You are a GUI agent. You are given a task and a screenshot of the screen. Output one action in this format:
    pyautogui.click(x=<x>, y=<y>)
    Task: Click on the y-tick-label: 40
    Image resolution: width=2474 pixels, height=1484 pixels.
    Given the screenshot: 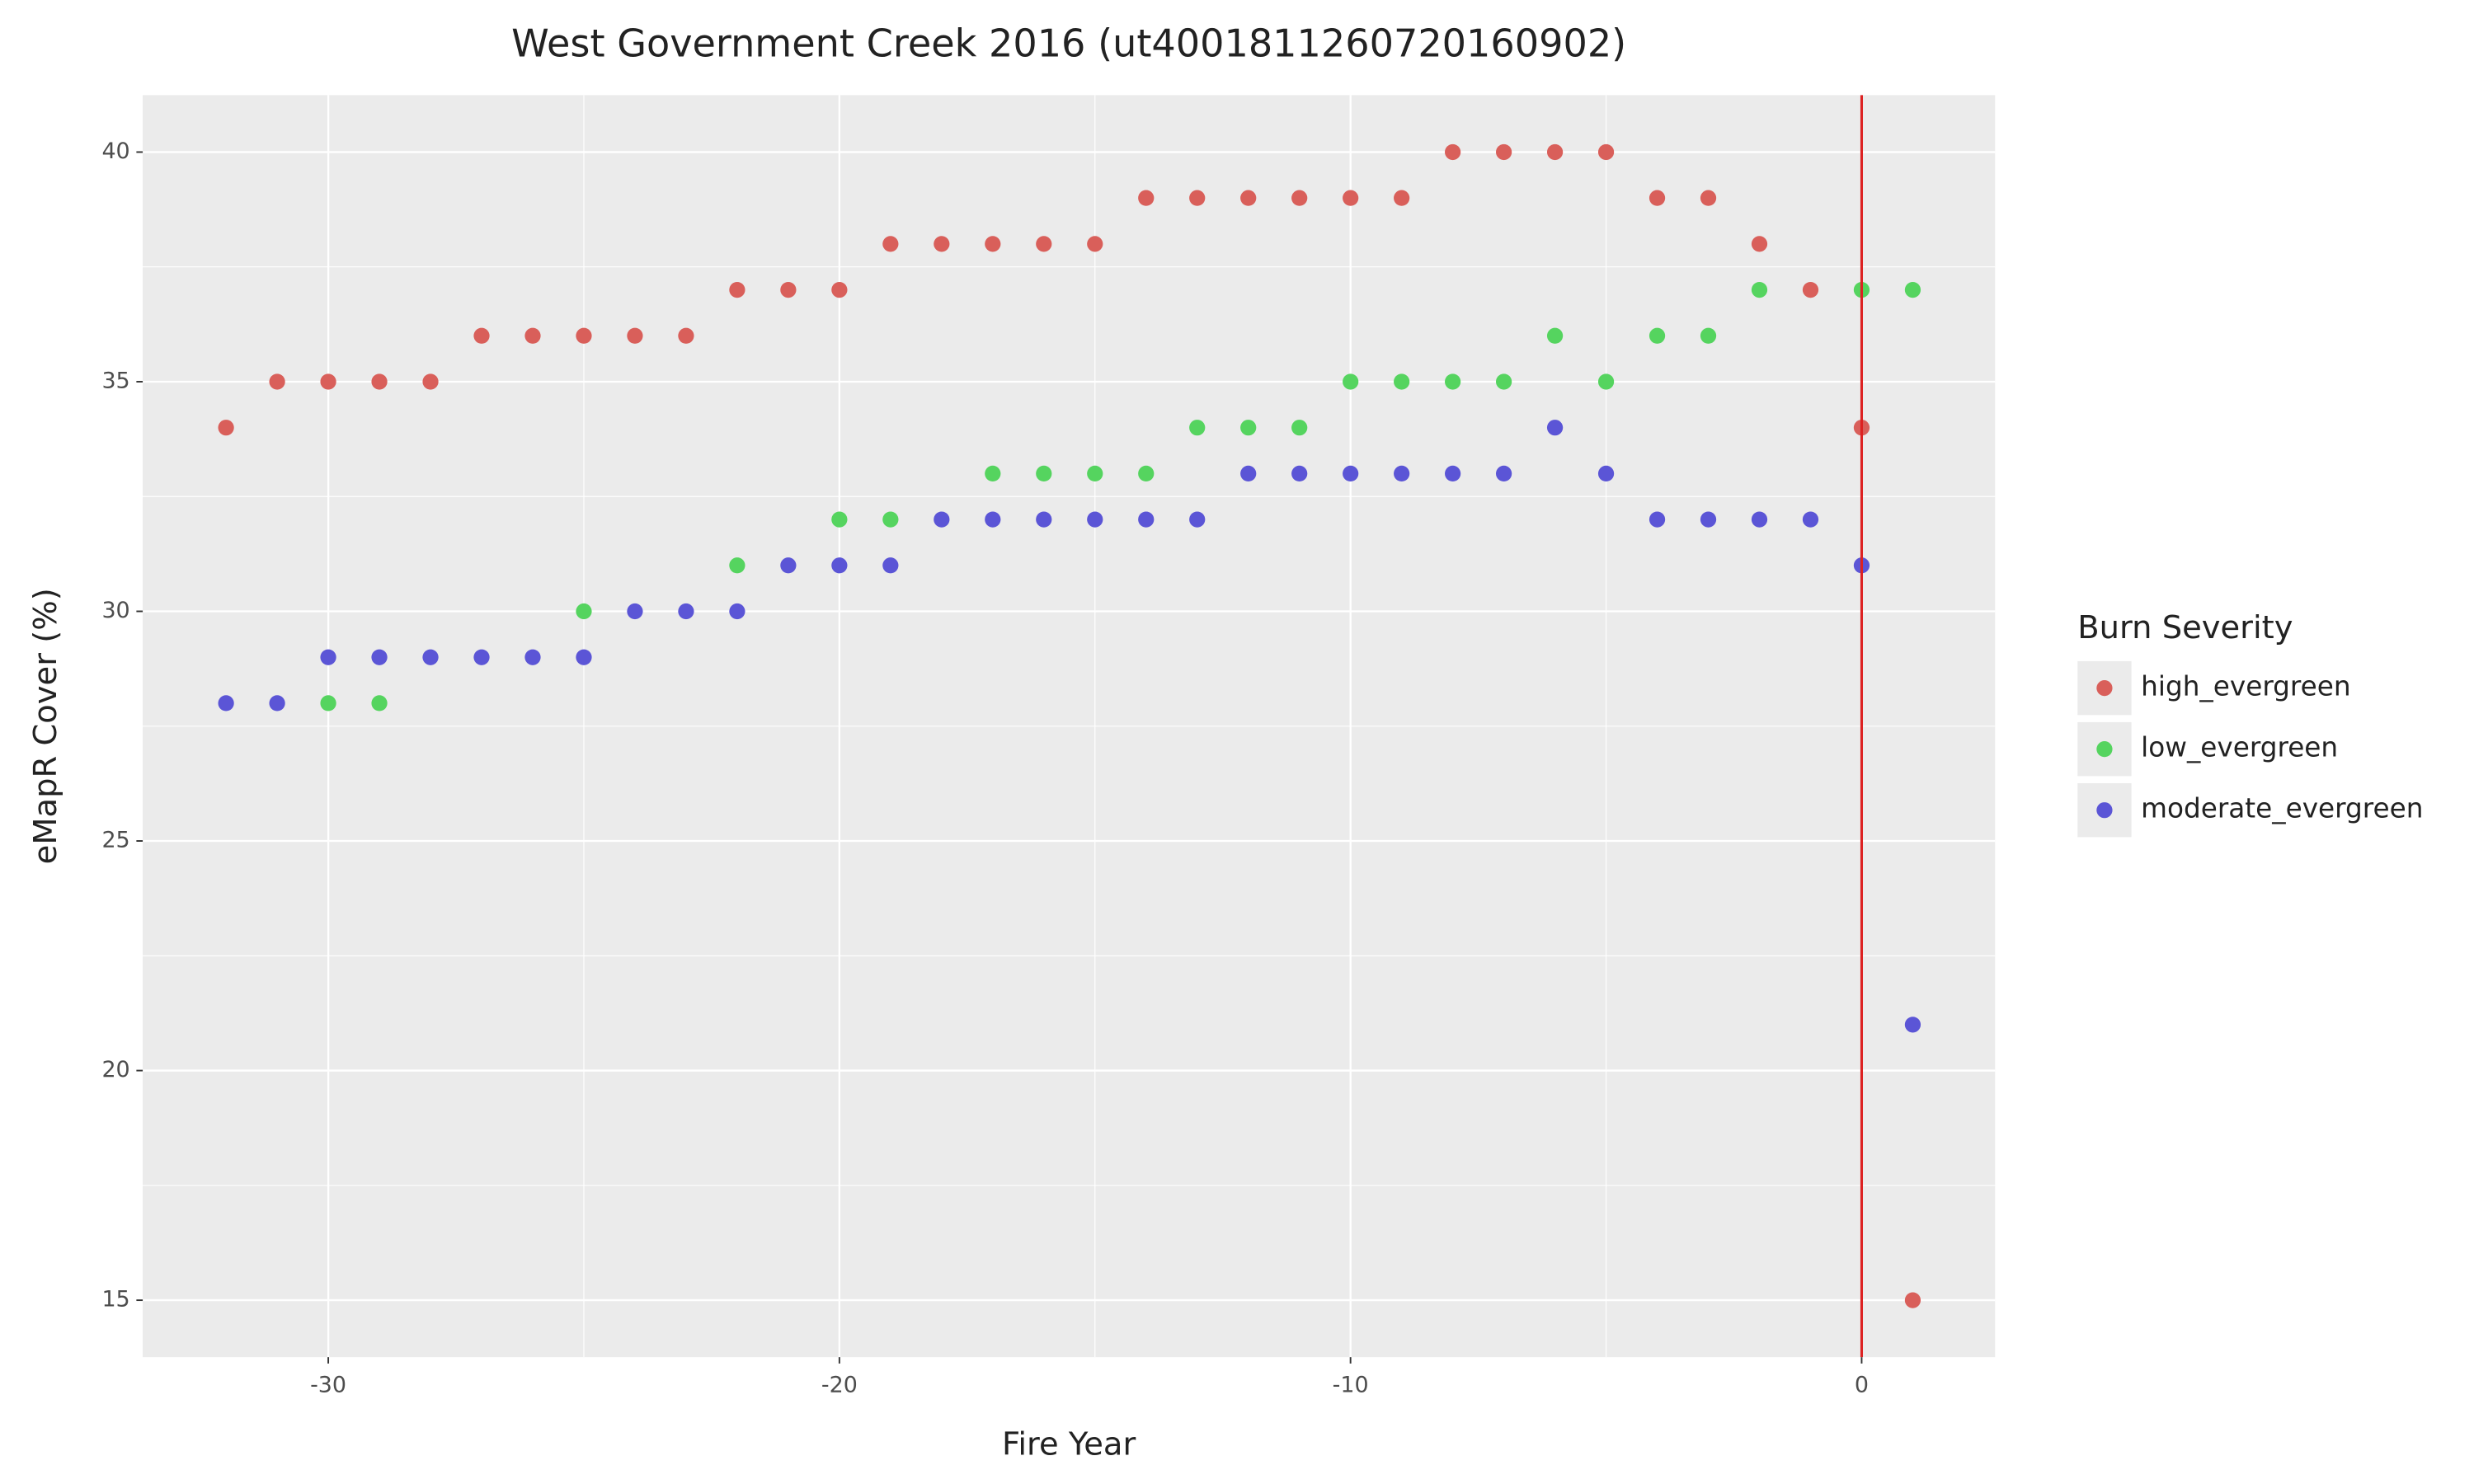 What is the action you would take?
    pyautogui.click(x=115, y=151)
    